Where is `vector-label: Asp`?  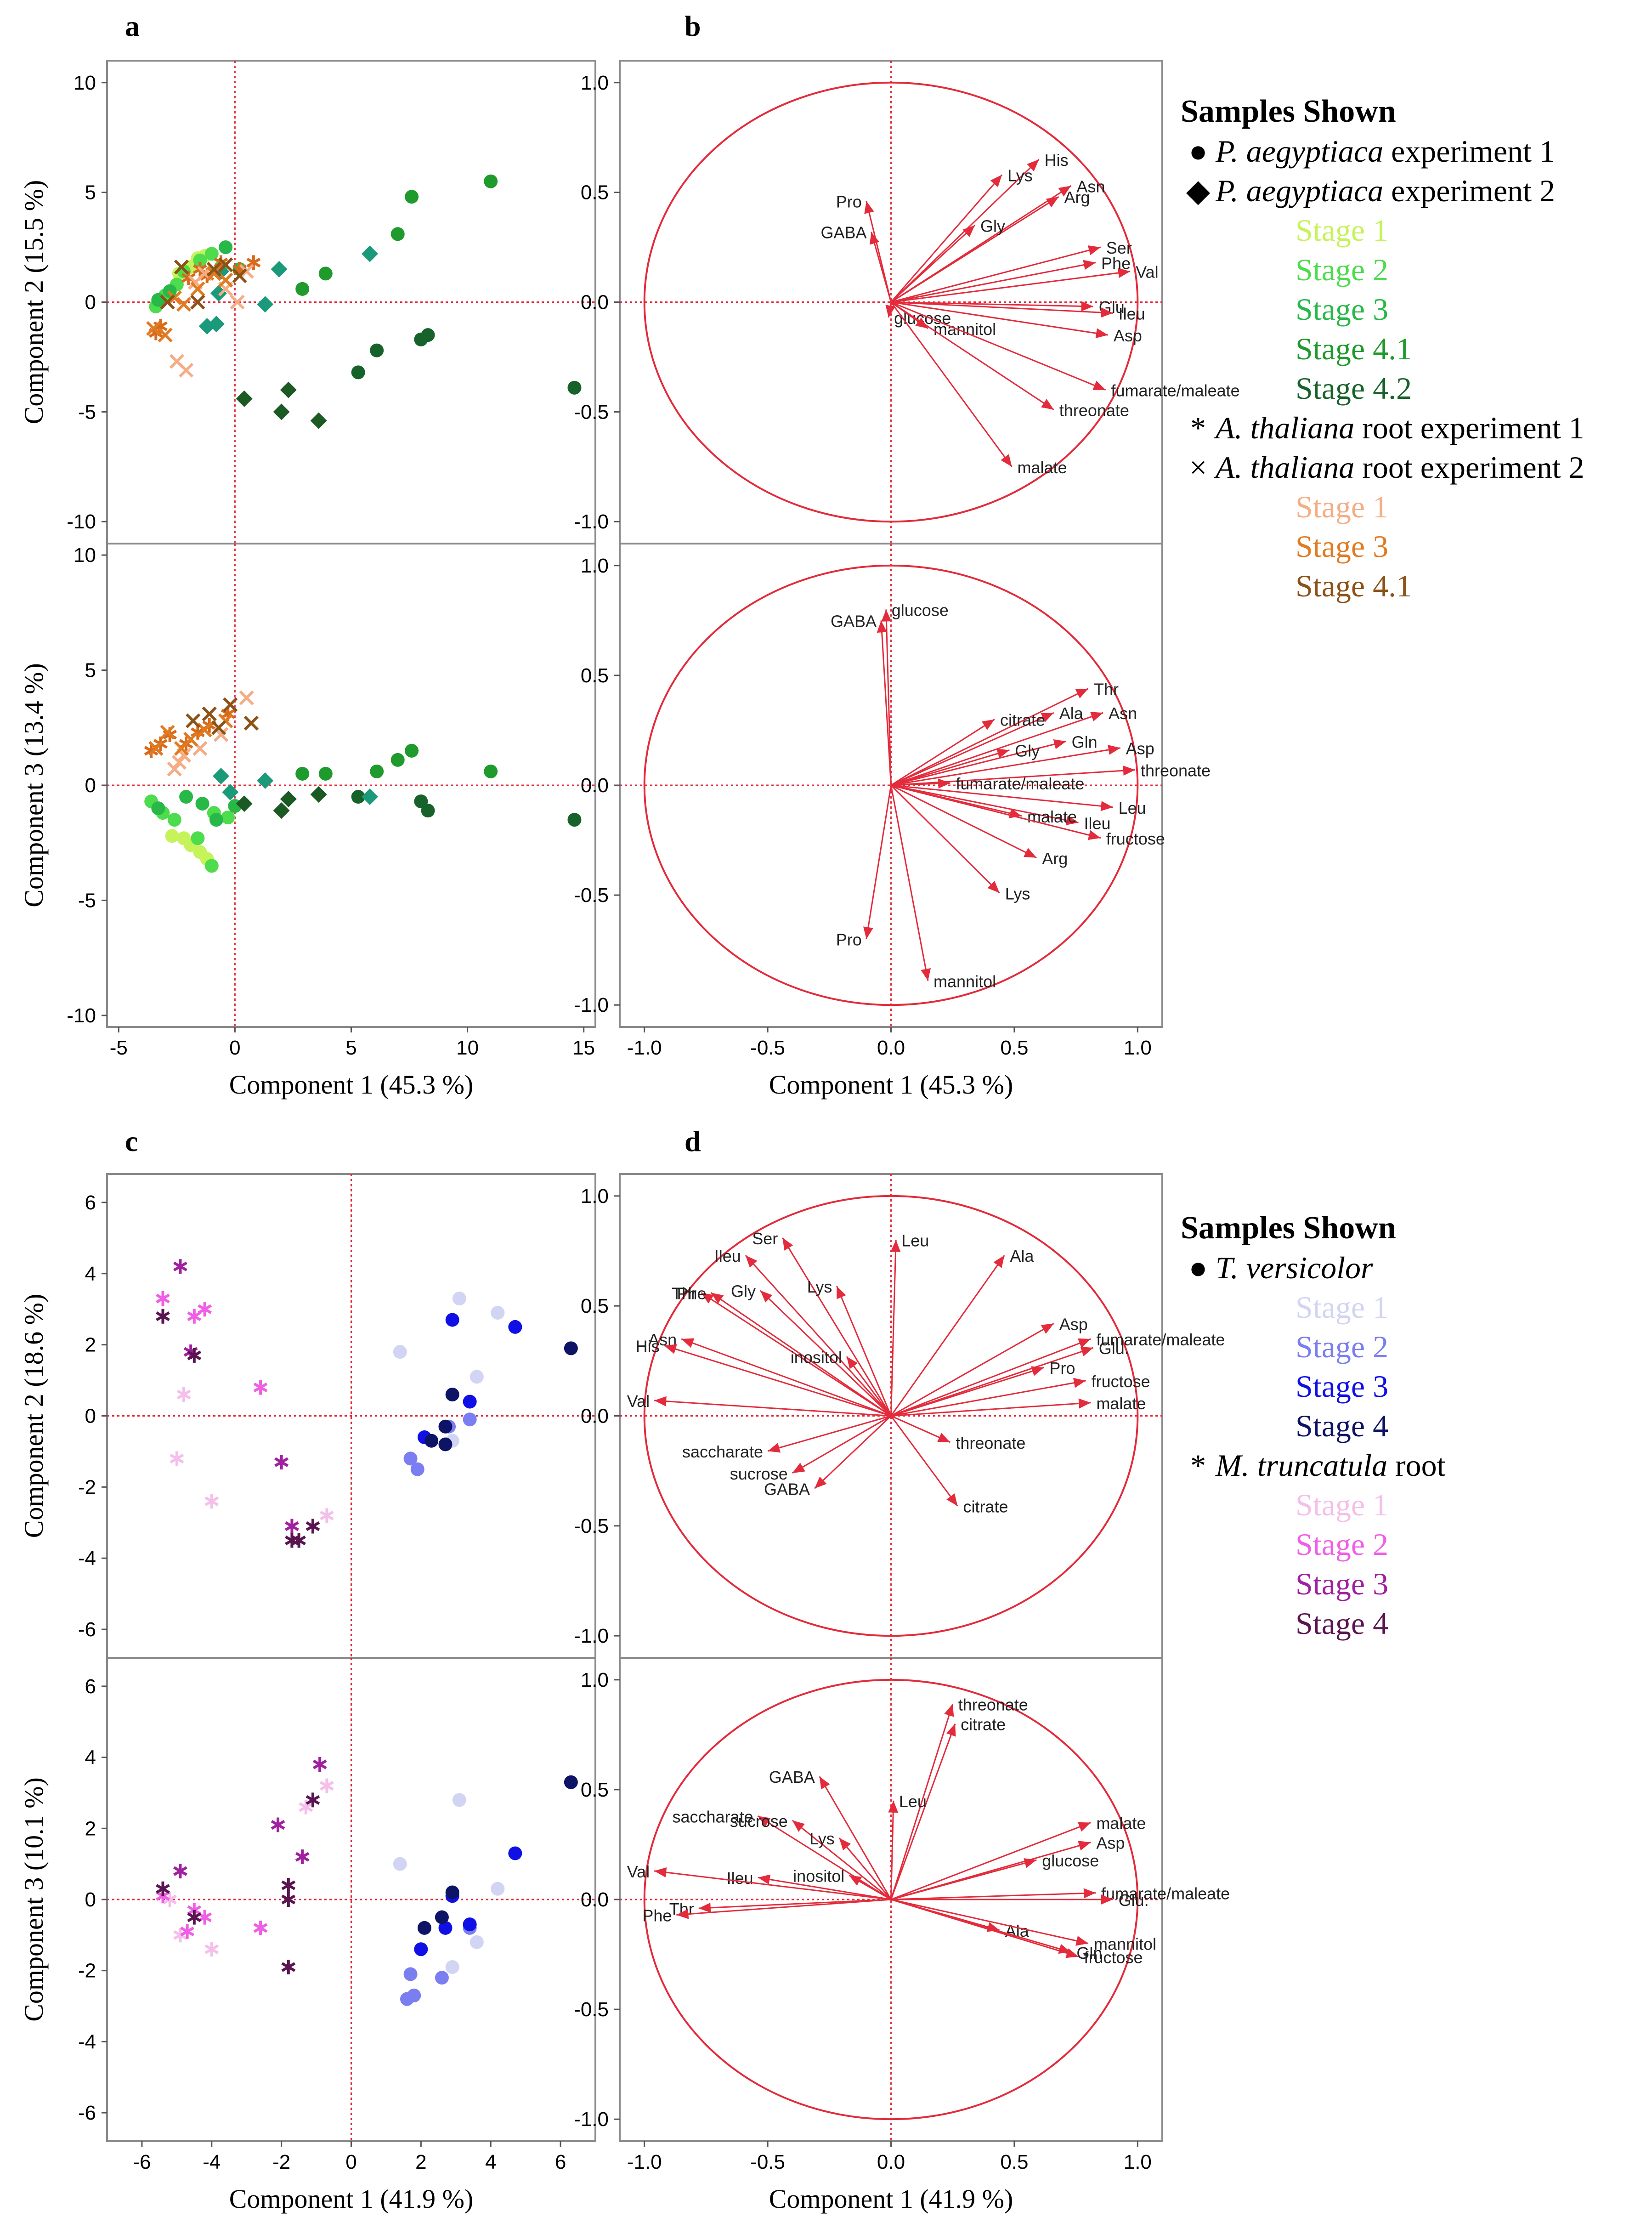 vector-label: Asp is located at coordinates (1140, 748).